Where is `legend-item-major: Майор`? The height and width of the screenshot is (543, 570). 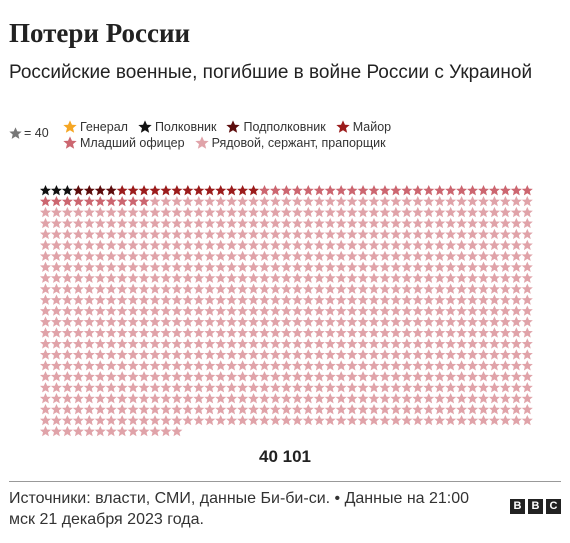 legend-item-major: Майор is located at coordinates (363, 127).